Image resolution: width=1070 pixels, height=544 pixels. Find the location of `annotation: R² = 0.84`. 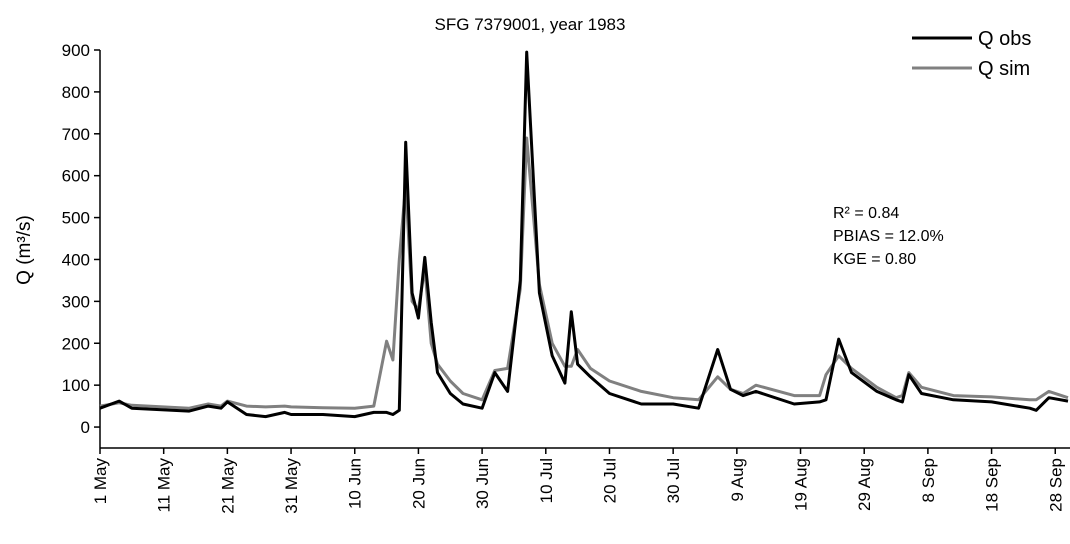

annotation: R² = 0.84 is located at coordinates (866, 213).